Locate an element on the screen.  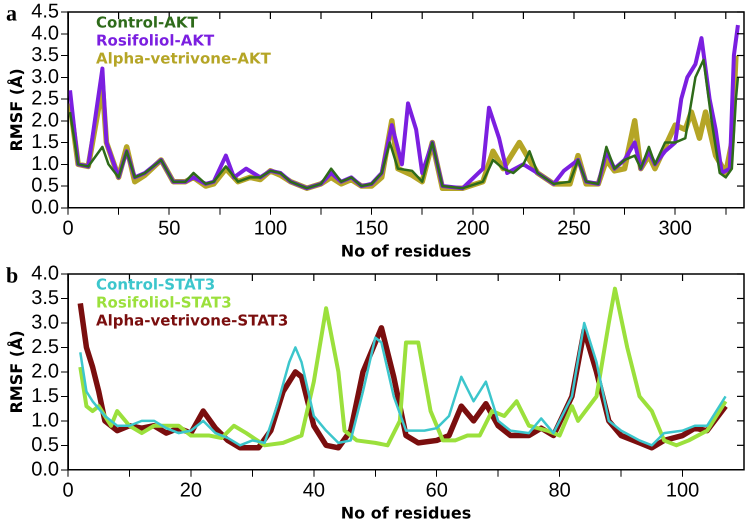
chart-title: a is located at coordinates (11, 13).